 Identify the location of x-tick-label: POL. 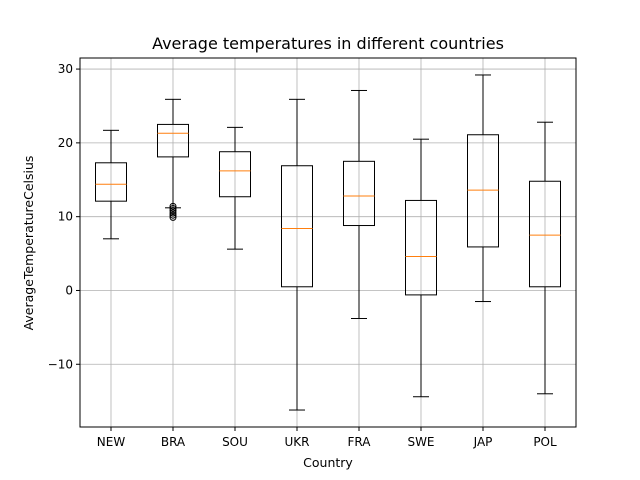
(545, 442).